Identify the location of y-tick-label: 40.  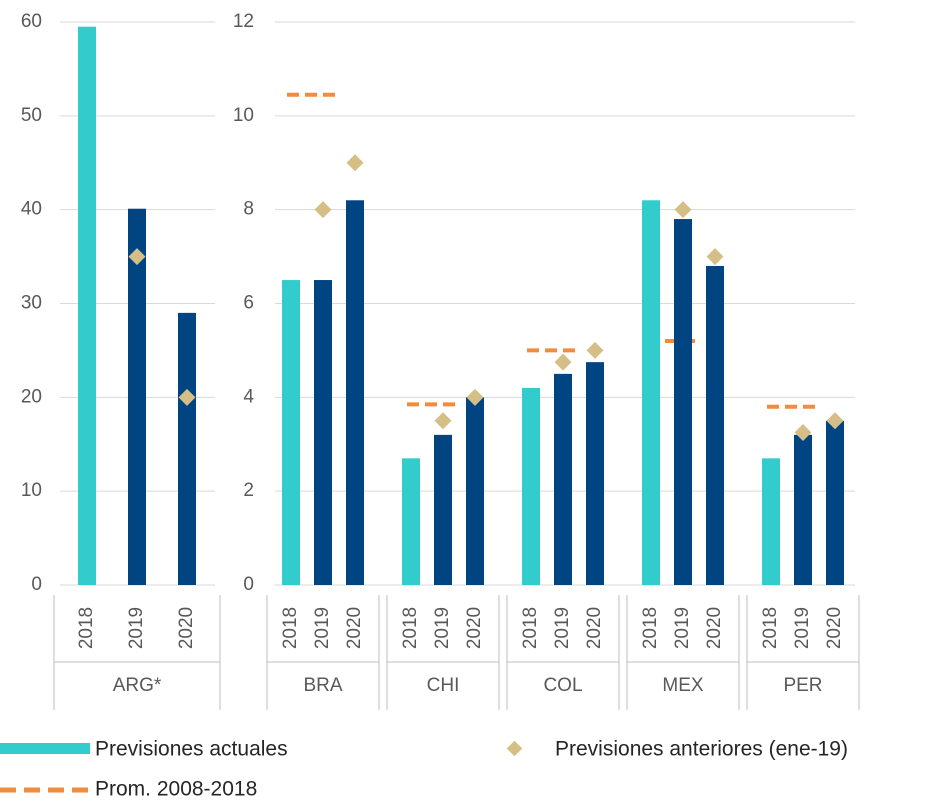
(31, 209).